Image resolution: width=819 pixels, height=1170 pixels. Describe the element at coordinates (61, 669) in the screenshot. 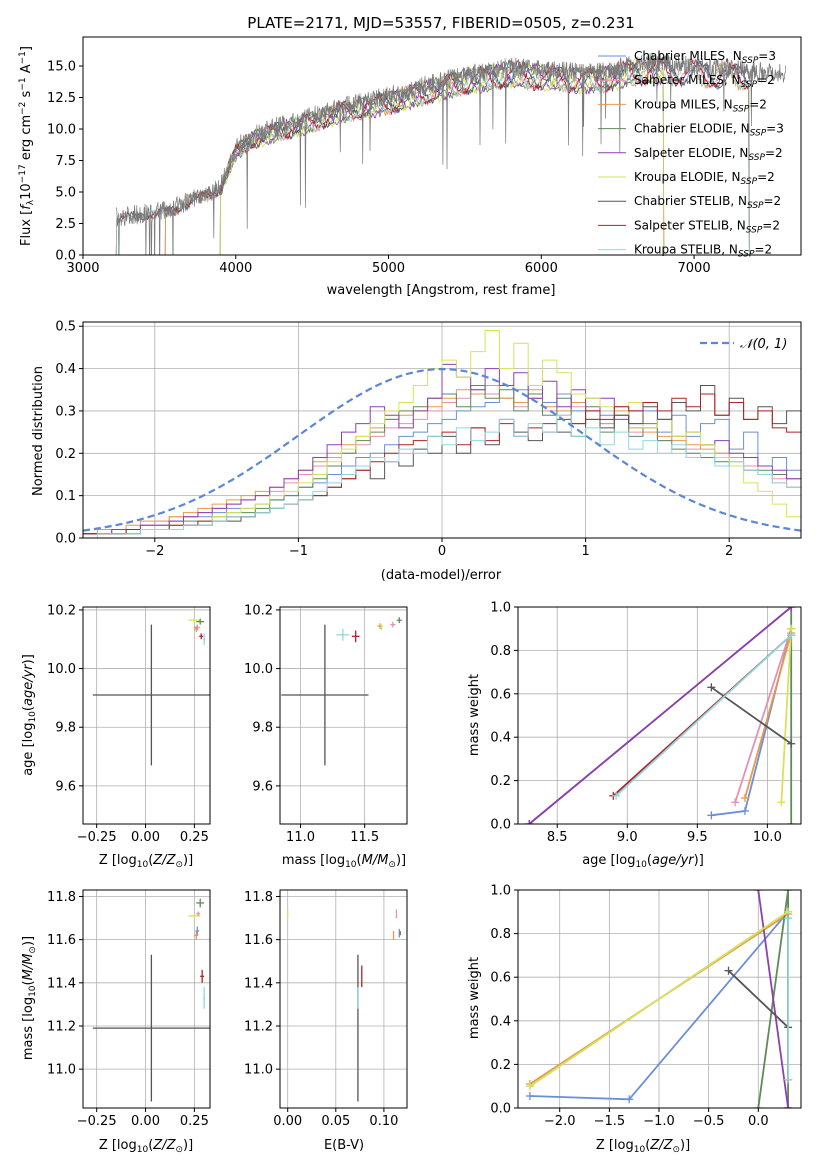

I see `age-vs-z-ytick-label: 10.0` at that location.